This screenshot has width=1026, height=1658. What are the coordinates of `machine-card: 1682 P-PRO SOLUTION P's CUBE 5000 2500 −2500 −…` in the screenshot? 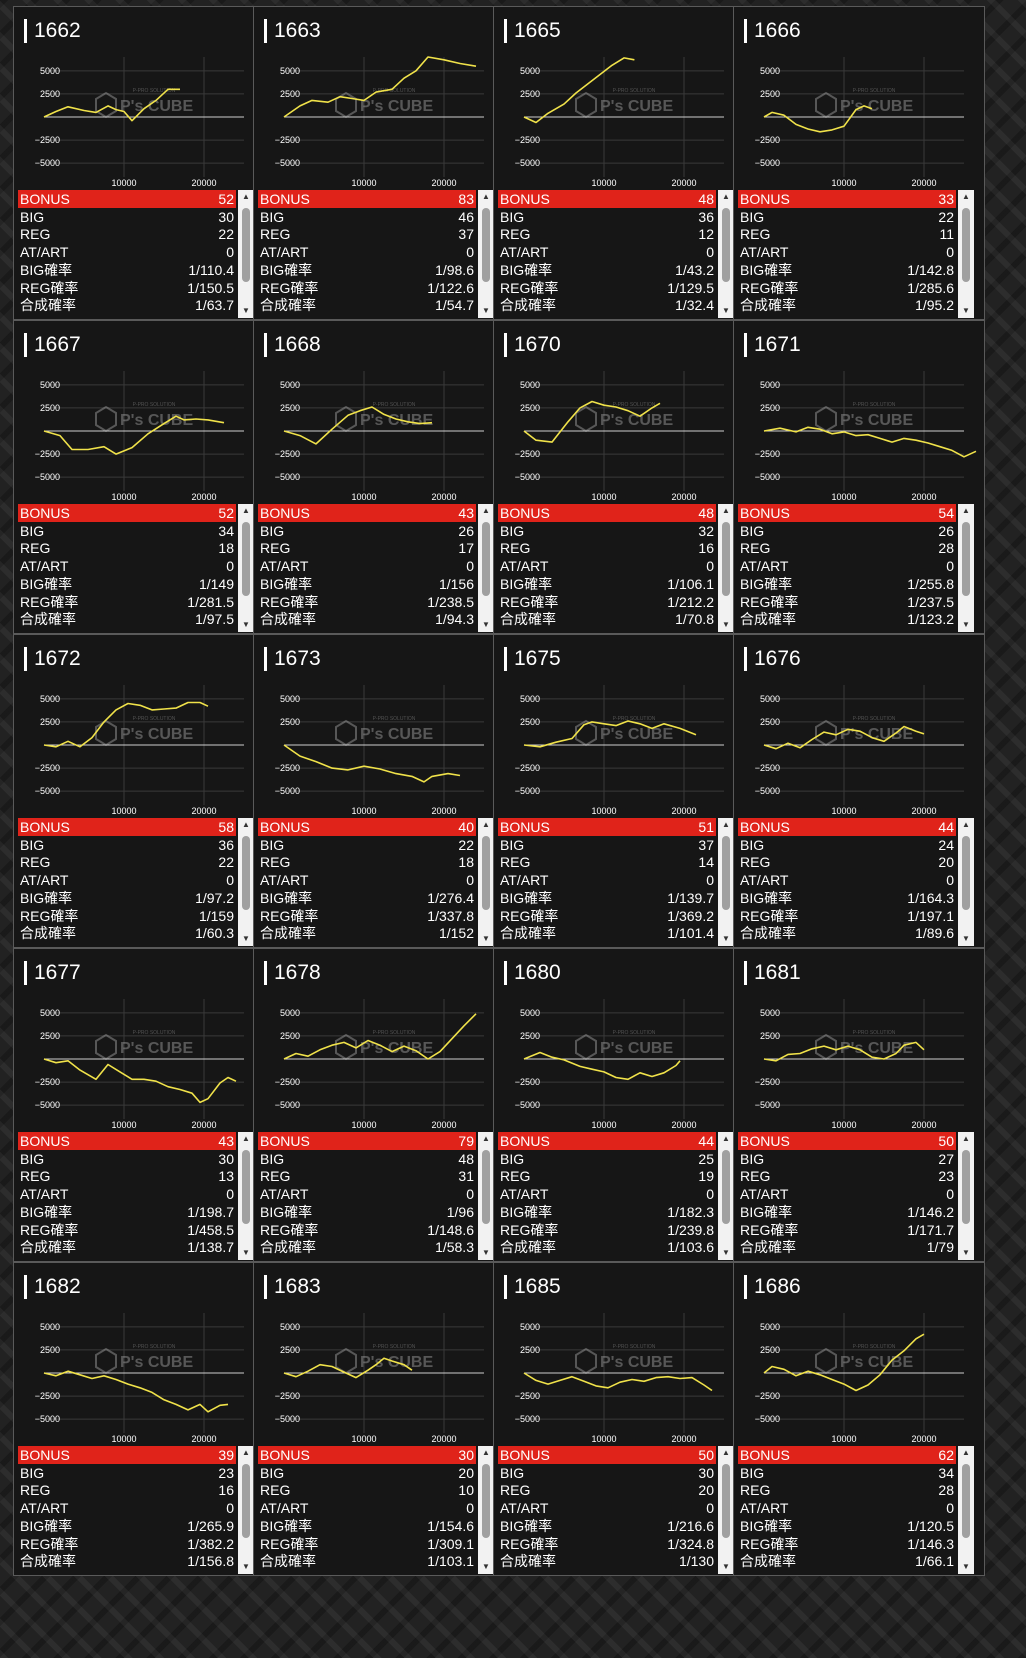 It's located at (139, 1419).